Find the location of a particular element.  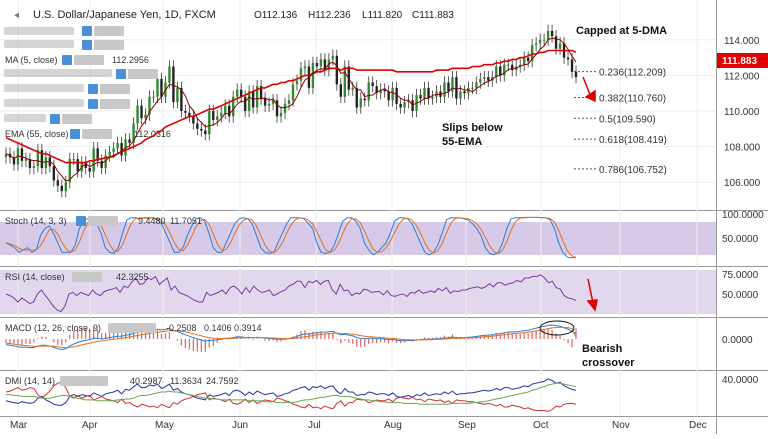

rsi-arrow-head is located at coordinates (592, 305).